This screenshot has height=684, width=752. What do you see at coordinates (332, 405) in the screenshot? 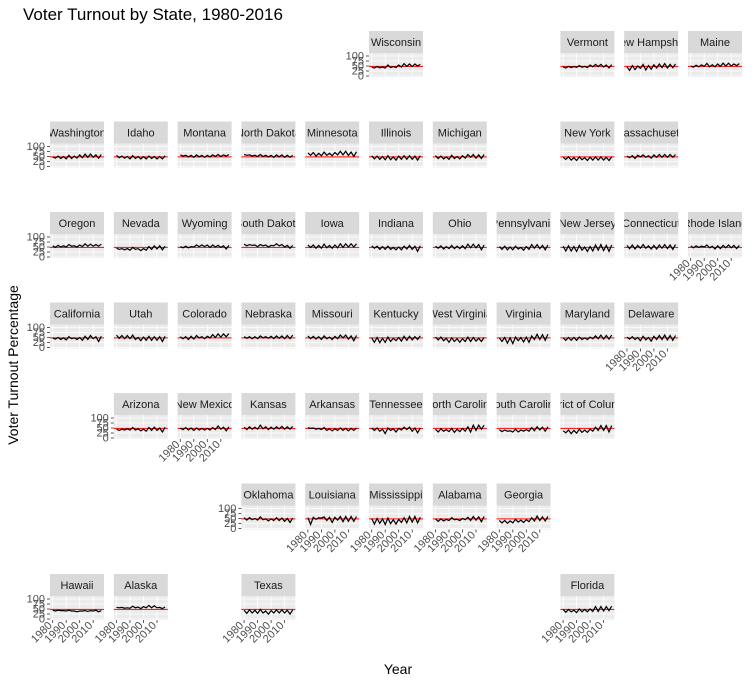
I see `strip-label: Arkansas` at bounding box center [332, 405].